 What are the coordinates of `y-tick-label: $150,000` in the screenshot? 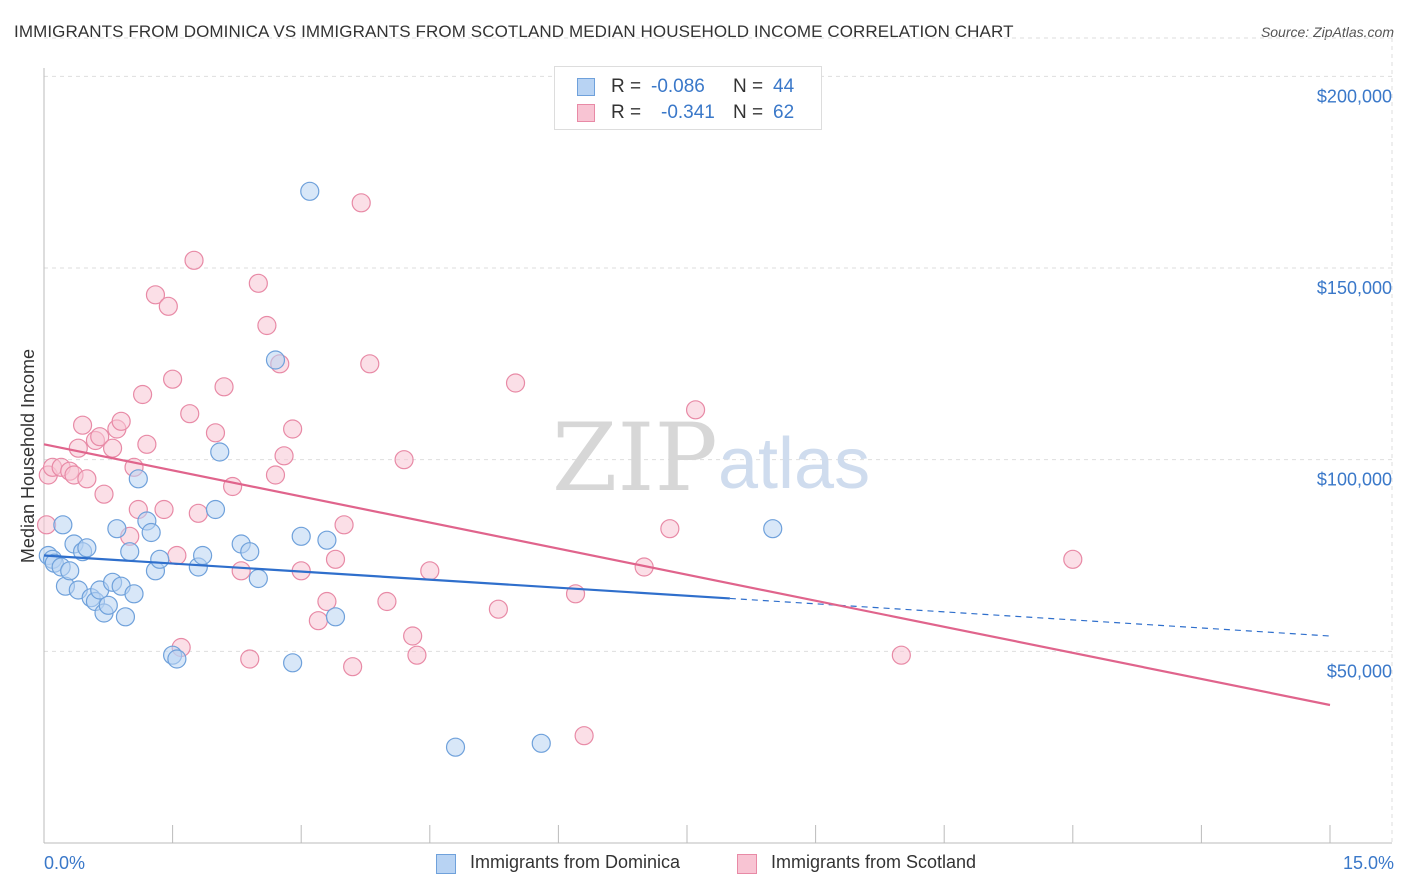 It's located at (1354, 288).